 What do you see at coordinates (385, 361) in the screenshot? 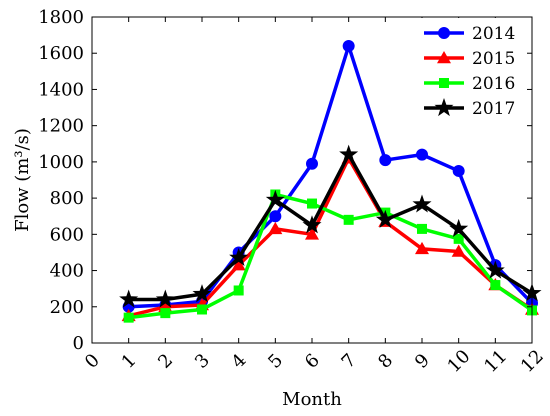
I see `x-tick-label: 8` at bounding box center [385, 361].